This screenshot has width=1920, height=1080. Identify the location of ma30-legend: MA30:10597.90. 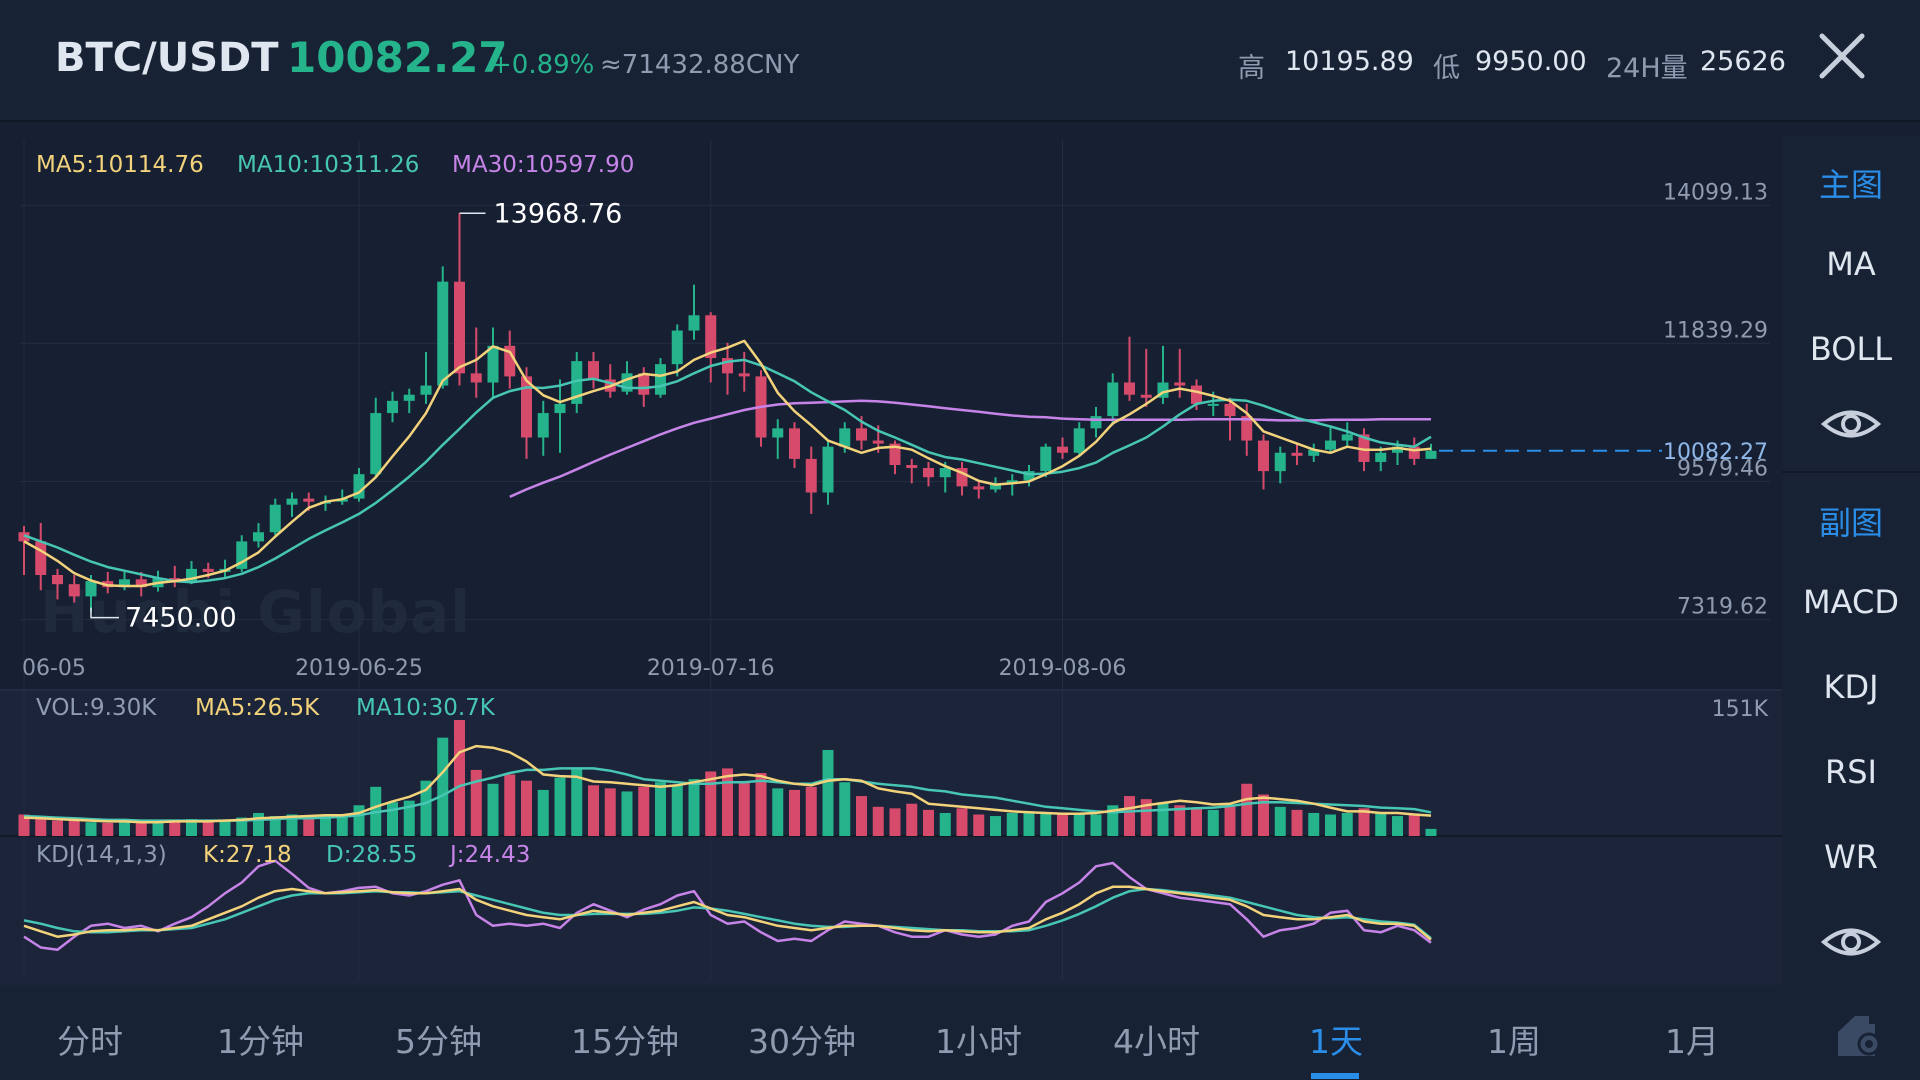
(543, 165).